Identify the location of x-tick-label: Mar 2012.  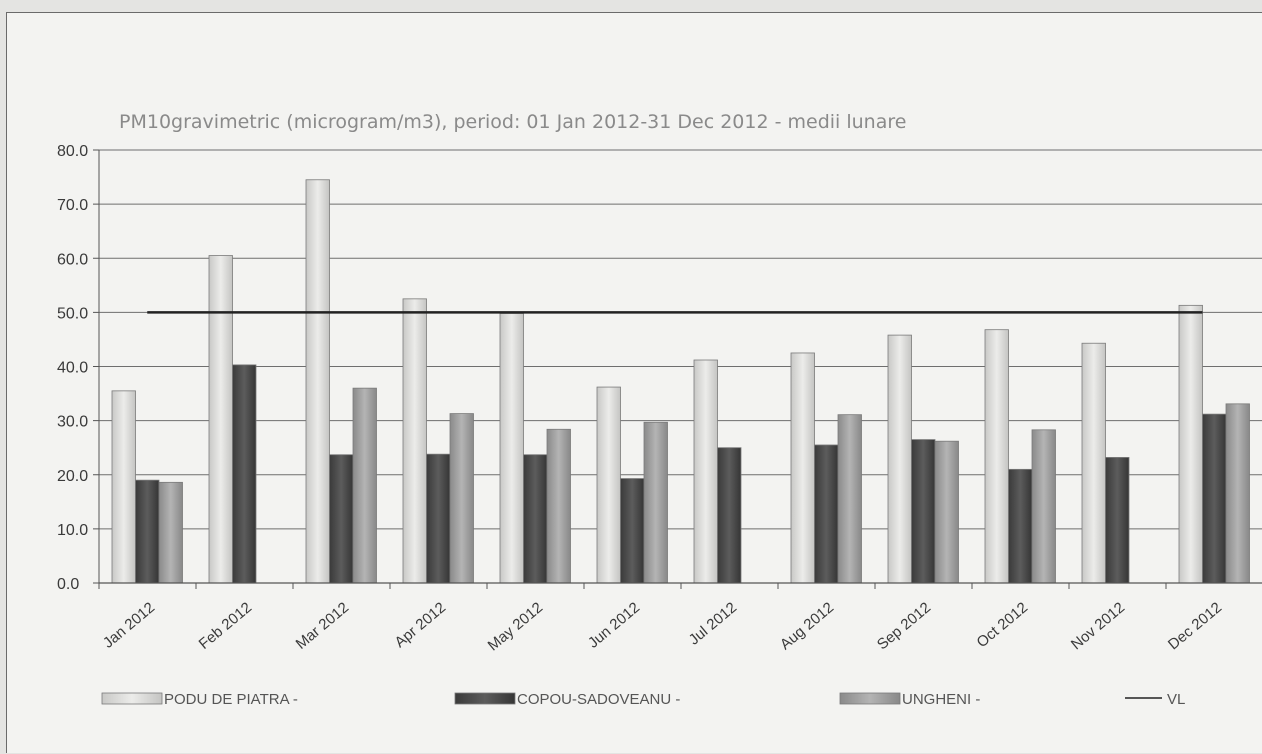
(322, 626).